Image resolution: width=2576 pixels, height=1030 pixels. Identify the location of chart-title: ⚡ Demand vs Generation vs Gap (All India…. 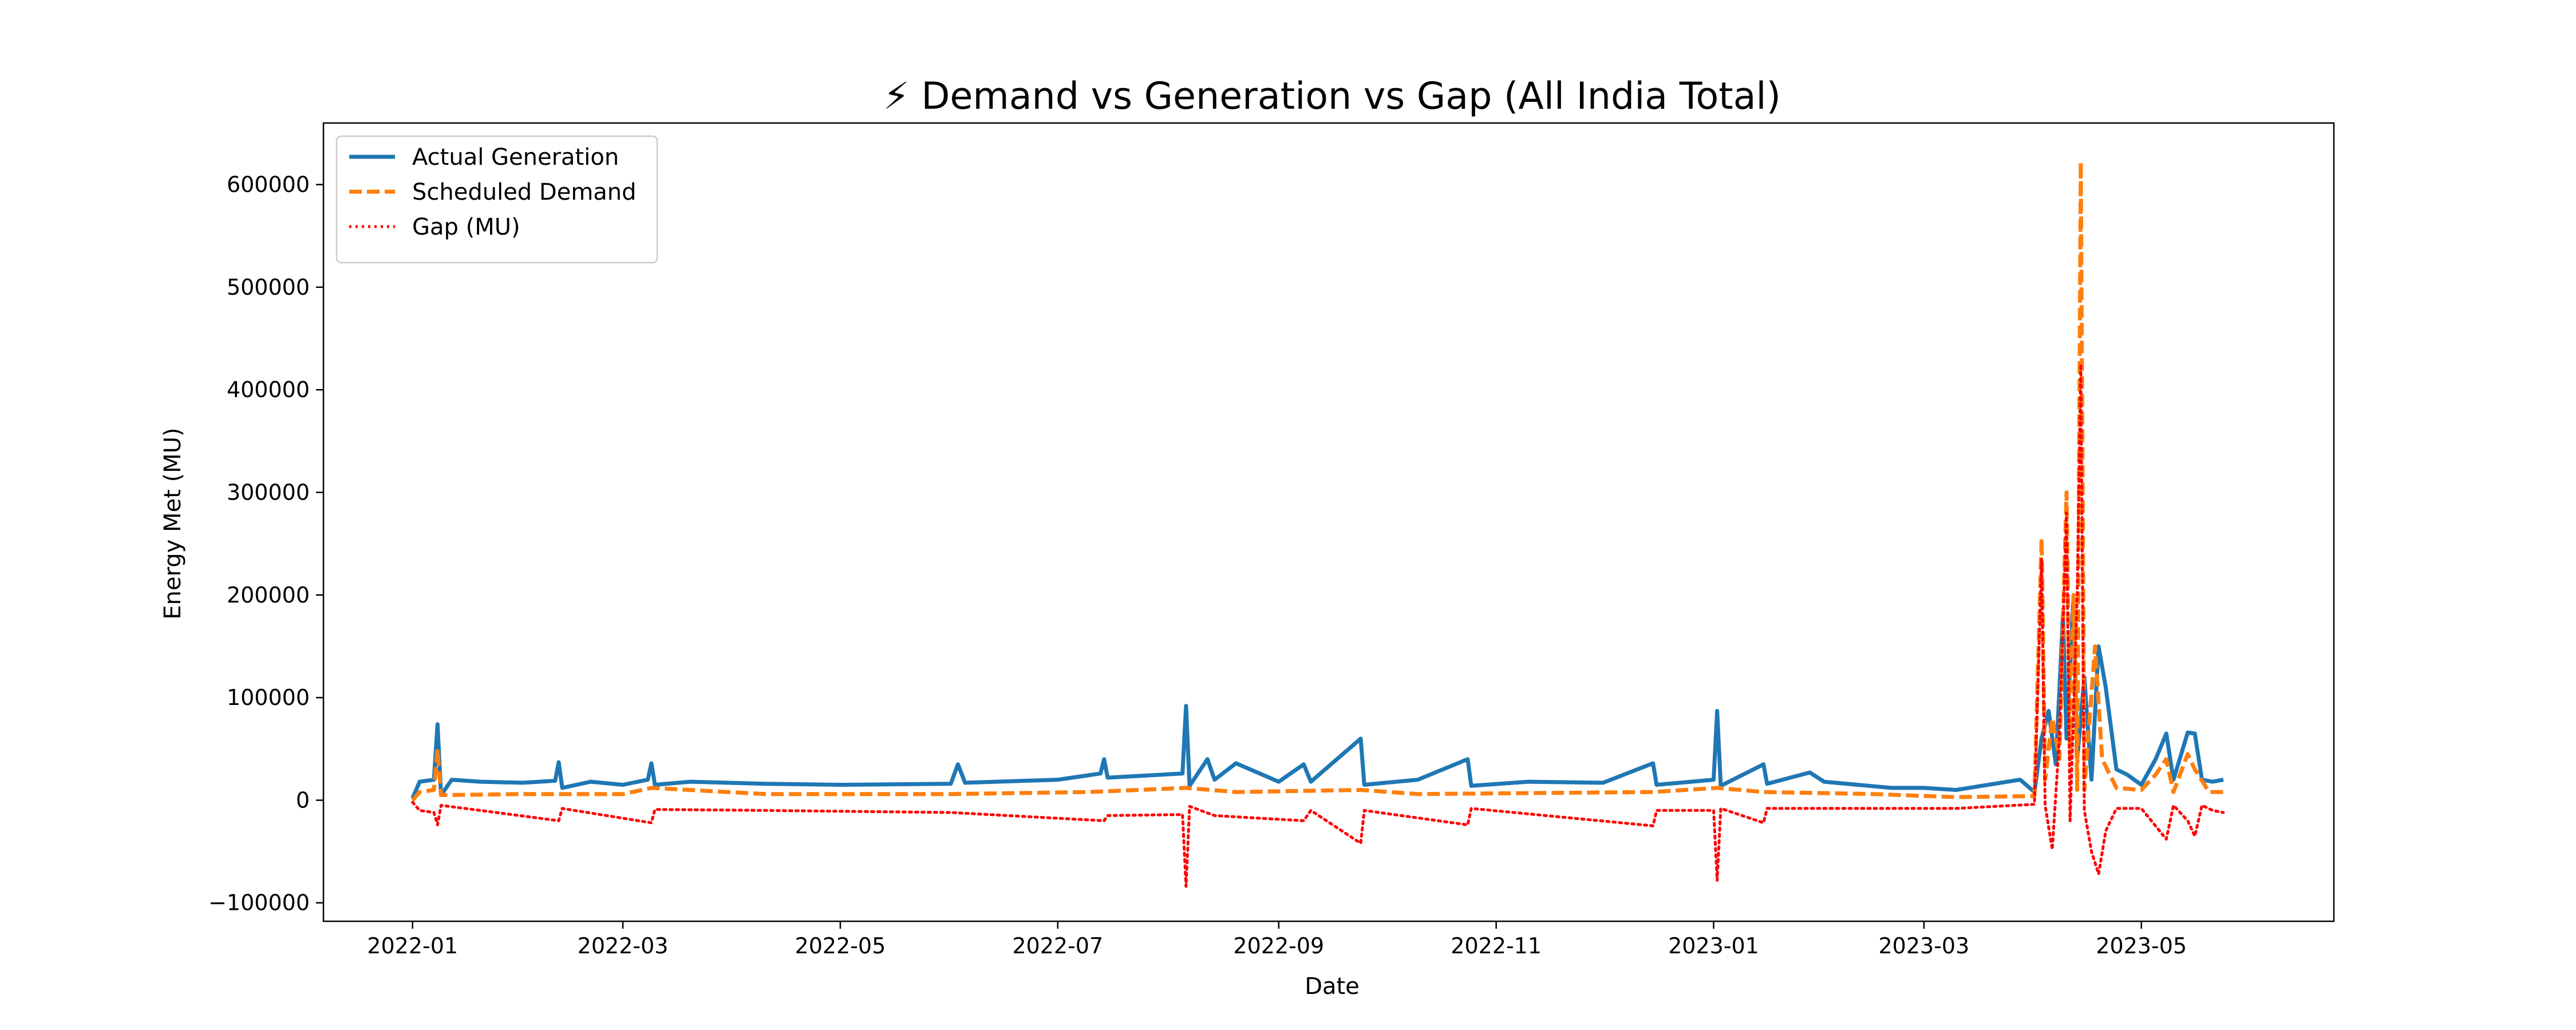
(1332, 96).